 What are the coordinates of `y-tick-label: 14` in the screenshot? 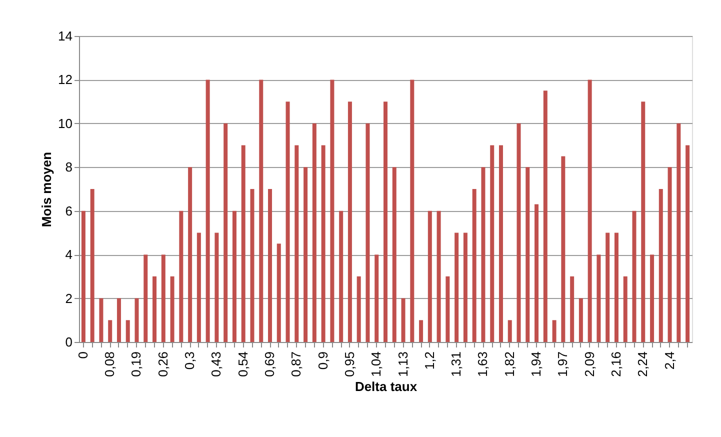 It's located at (65, 36).